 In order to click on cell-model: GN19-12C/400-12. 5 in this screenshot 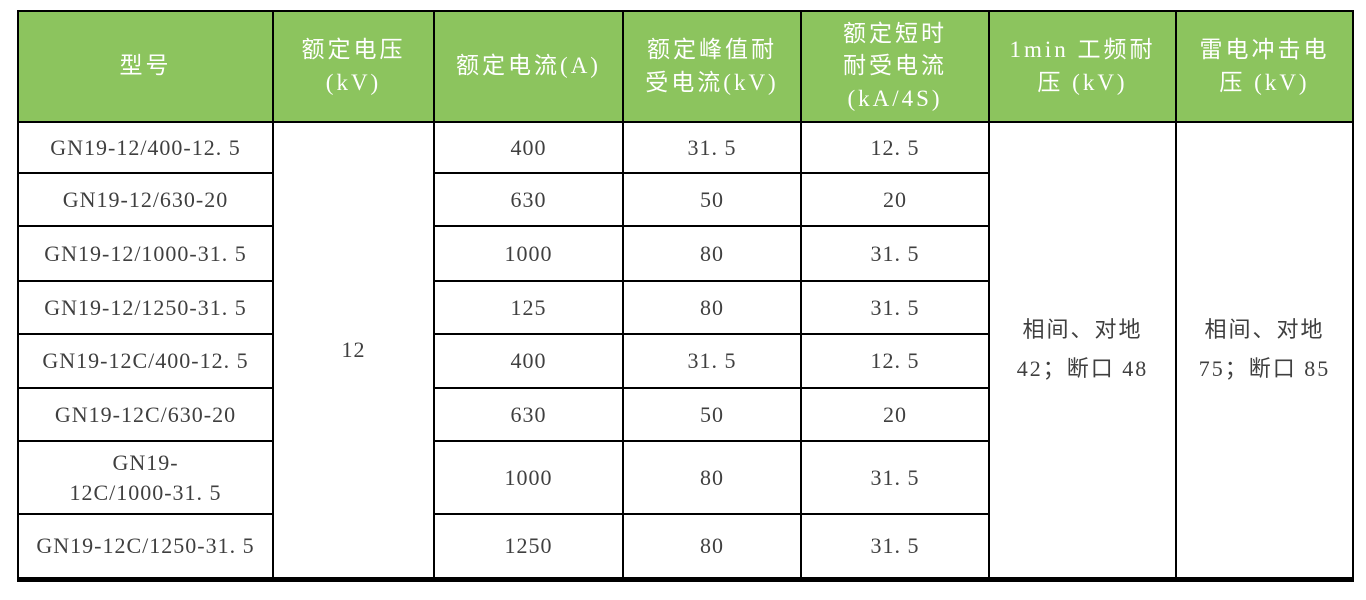, I will do `click(145, 361)`.